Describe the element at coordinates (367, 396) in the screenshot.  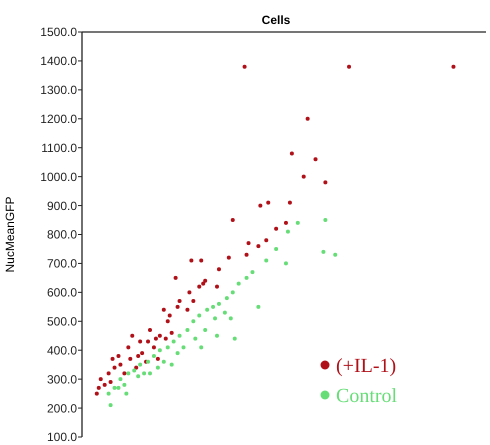
I see `legend-label: Control` at that location.